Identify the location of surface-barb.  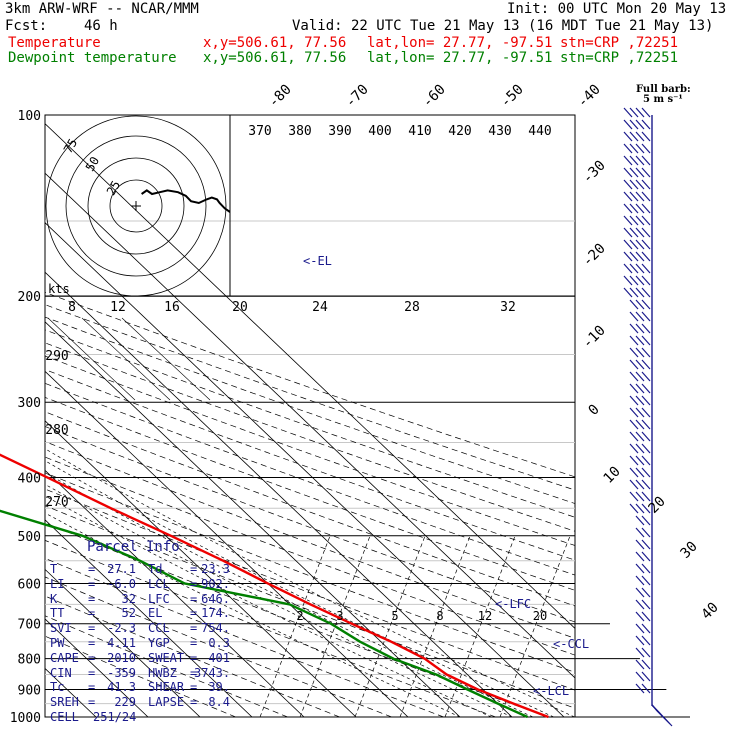
(662, 715).